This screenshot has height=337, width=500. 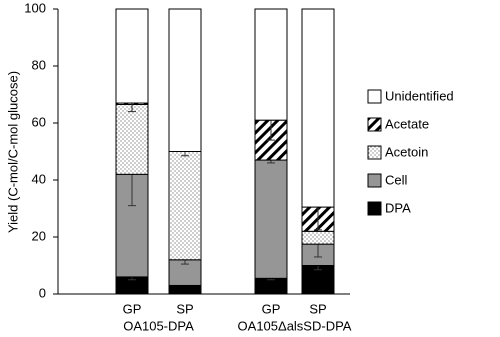 What do you see at coordinates (39, 235) in the screenshot?
I see `y-tick-label: 20` at bounding box center [39, 235].